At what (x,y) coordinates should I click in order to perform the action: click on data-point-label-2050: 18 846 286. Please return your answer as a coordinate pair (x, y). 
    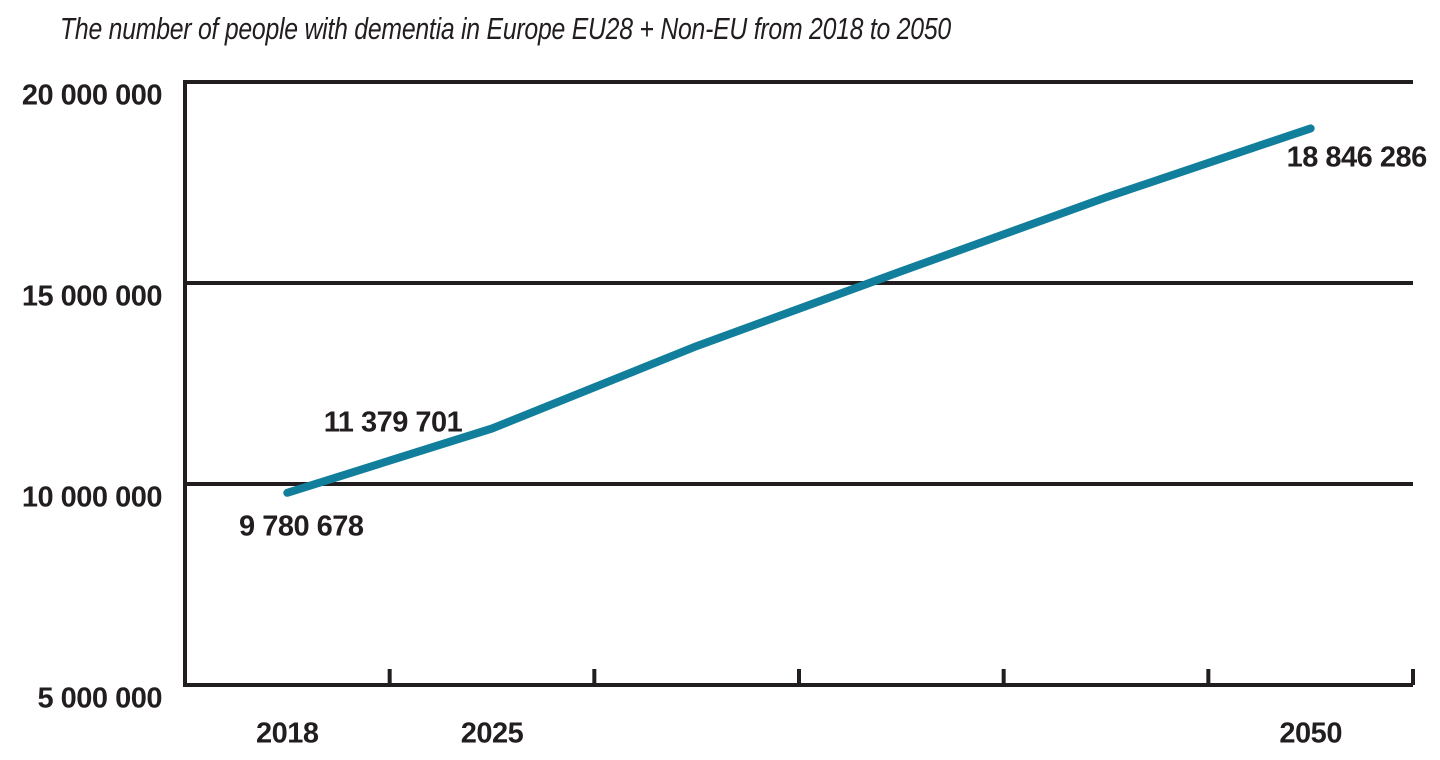
    Looking at the image, I should click on (1357, 157).